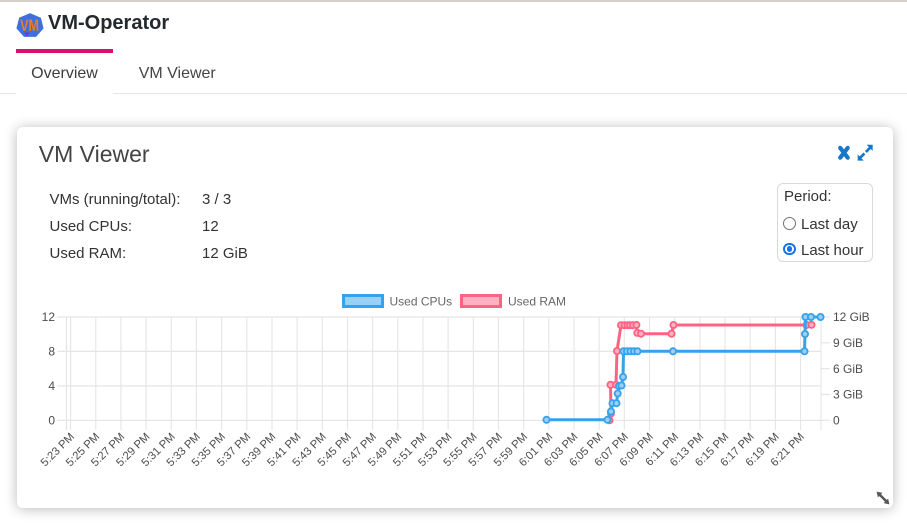  I want to click on svg-text: 6 GiB, so click(848, 369).